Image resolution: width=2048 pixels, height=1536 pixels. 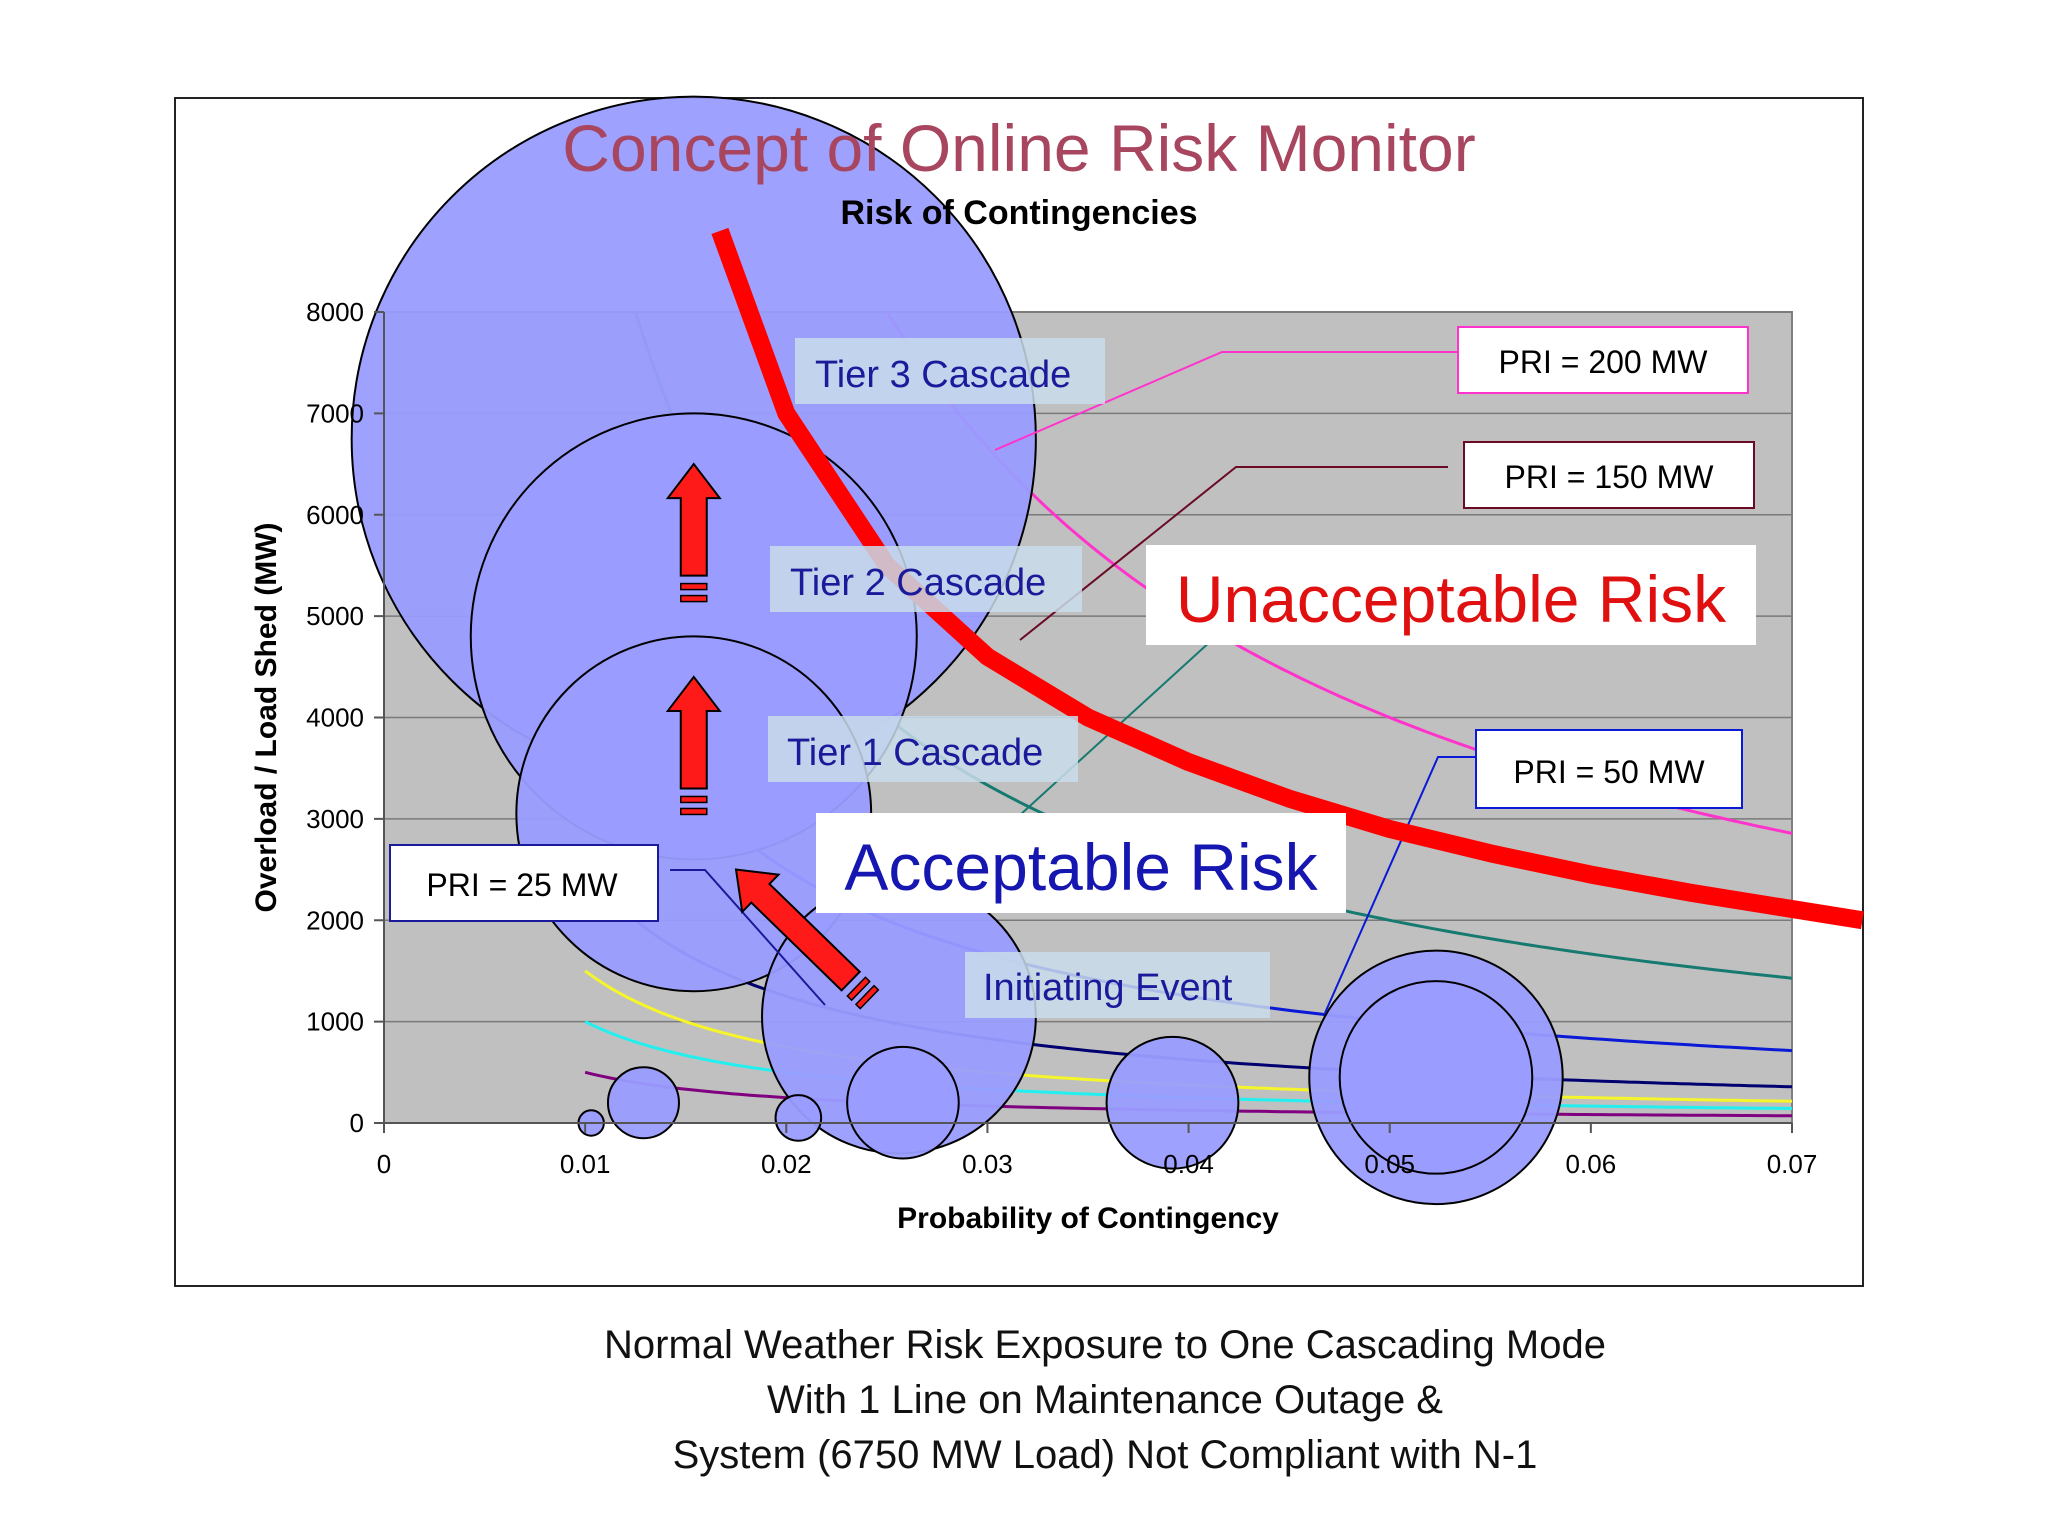 I want to click on y-tick-label-7: 7000, so click(x=335, y=413).